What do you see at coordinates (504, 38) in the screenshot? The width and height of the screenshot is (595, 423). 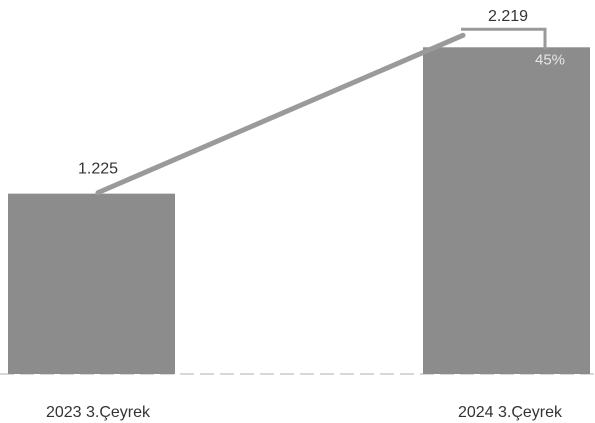 I see `trend-callout` at bounding box center [504, 38].